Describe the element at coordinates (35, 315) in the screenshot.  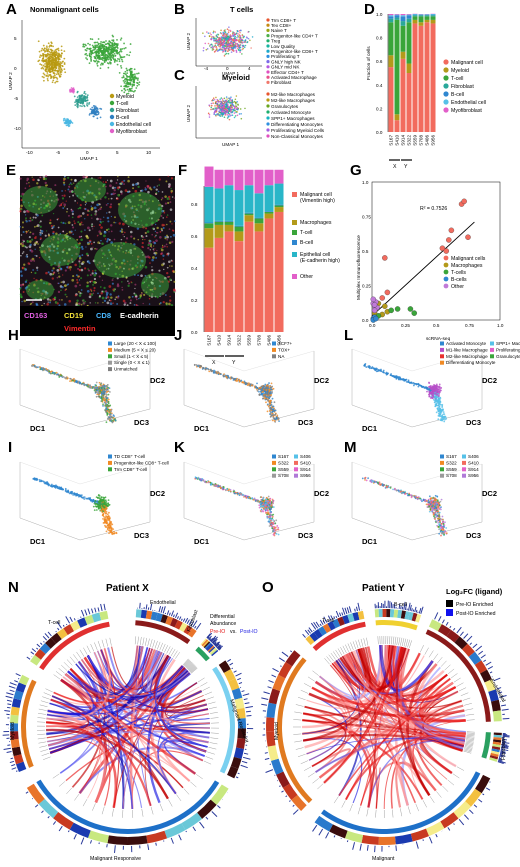
I see `marker-label: CD163` at that location.